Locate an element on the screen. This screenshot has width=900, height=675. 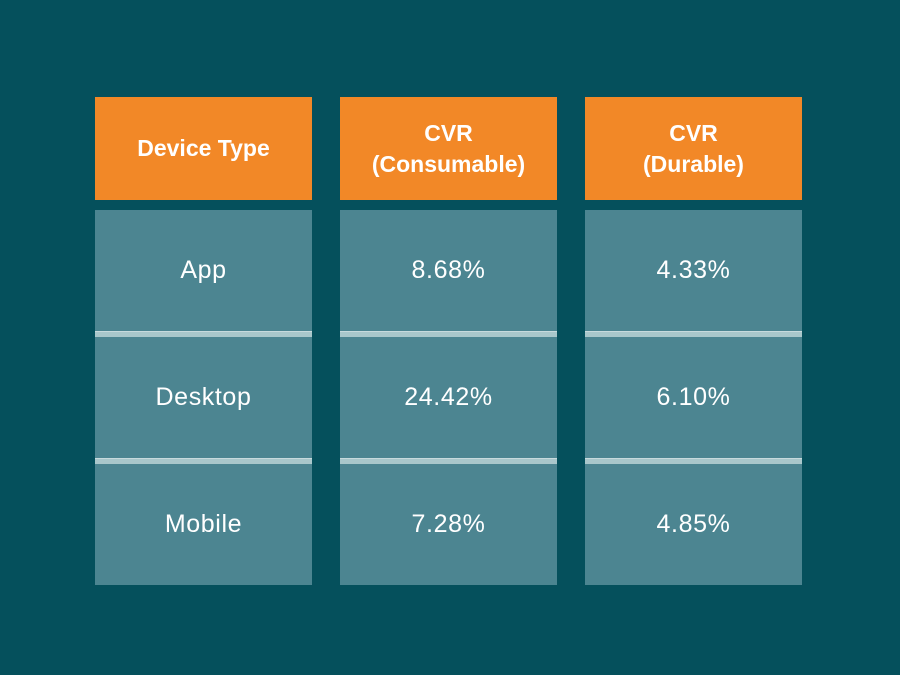
header-label: CVR (Consumable) is located at coordinates (448, 148).